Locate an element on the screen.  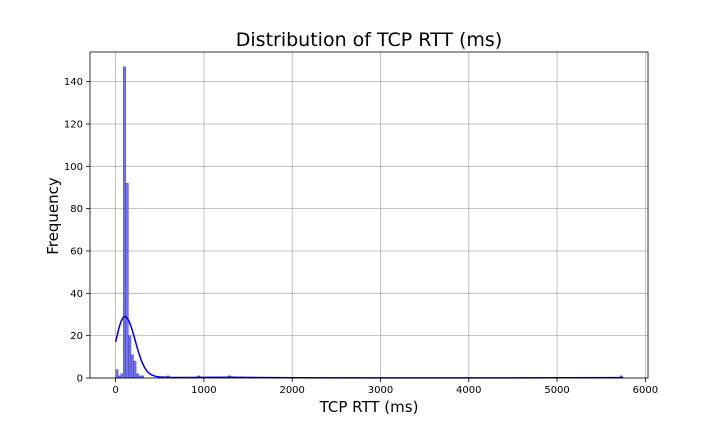
y-axis-label: Frequency is located at coordinates (53, 216).